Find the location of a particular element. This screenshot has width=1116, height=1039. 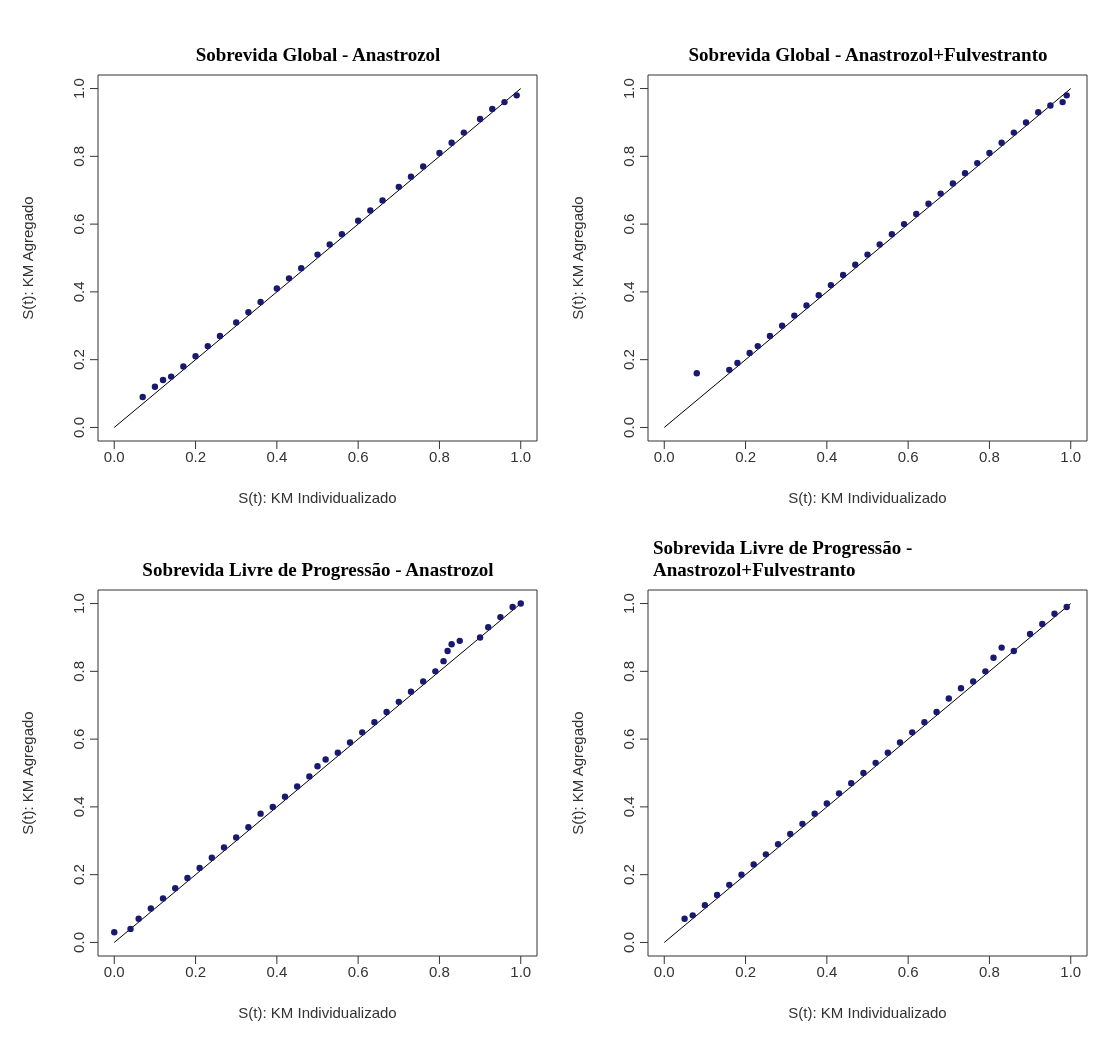

y-tick-label: 0.0 is located at coordinates (628, 942).